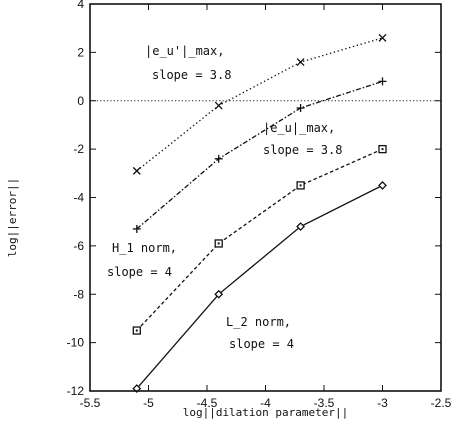  I want to click on y-tick-label: -8, so click(78, 294).